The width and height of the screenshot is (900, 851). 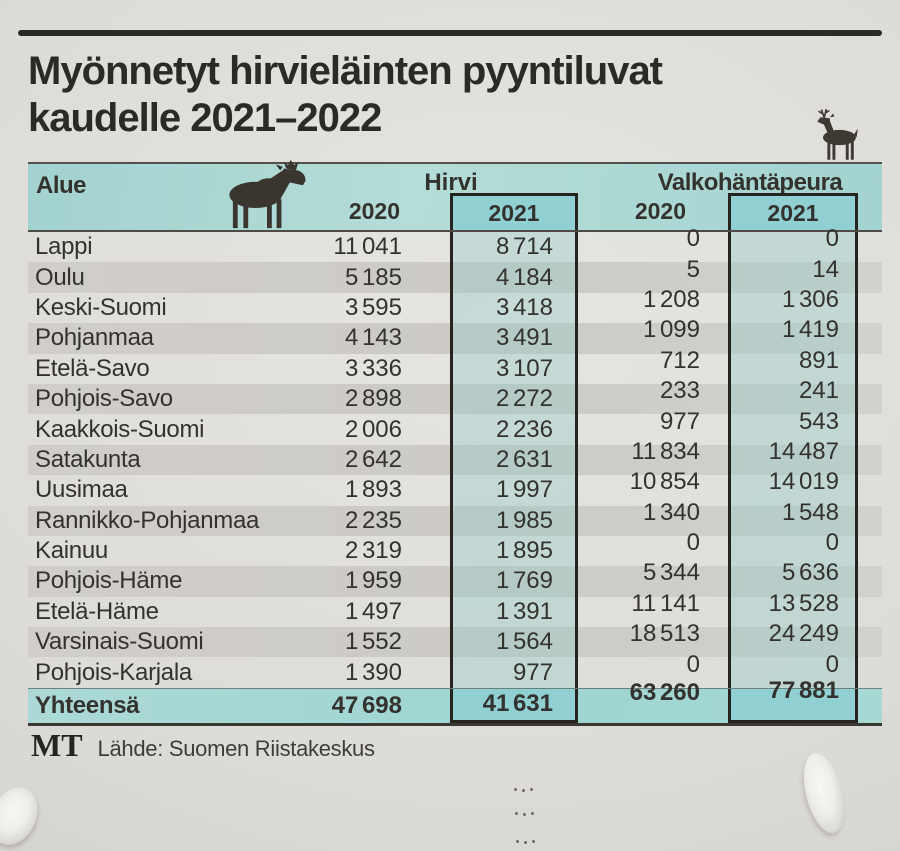 I want to click on hirvi-2020-value: 1 497, so click(x=373, y=611).